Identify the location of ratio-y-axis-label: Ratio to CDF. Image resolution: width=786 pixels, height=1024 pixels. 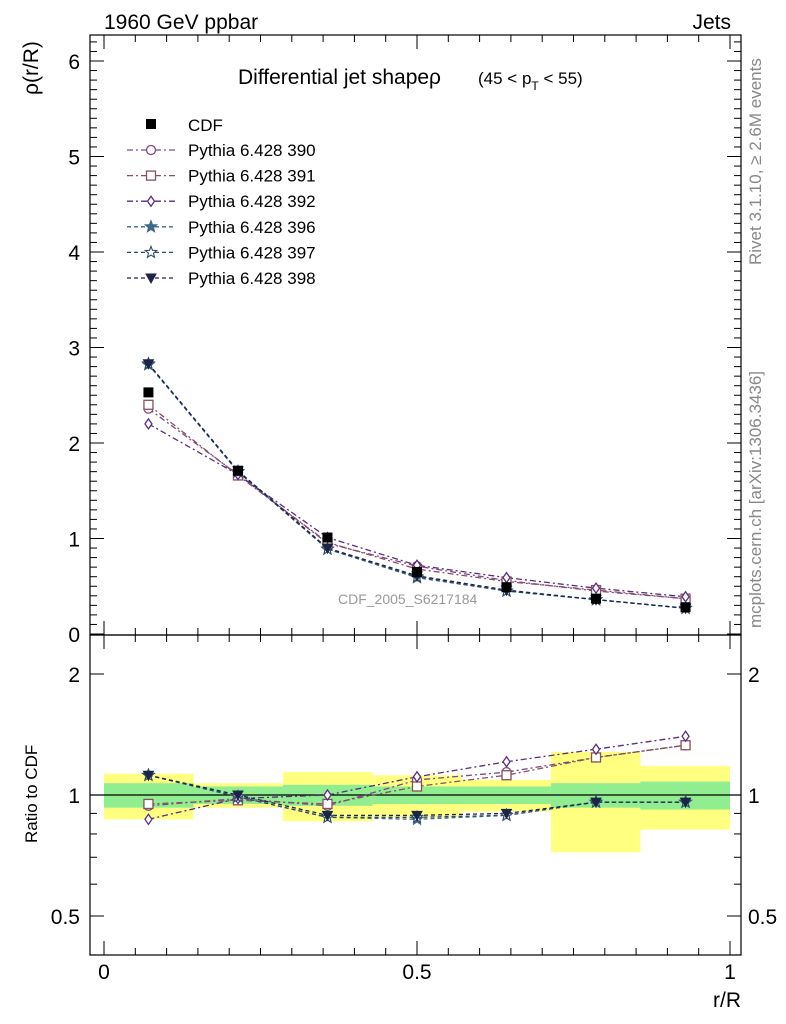
(31, 794).